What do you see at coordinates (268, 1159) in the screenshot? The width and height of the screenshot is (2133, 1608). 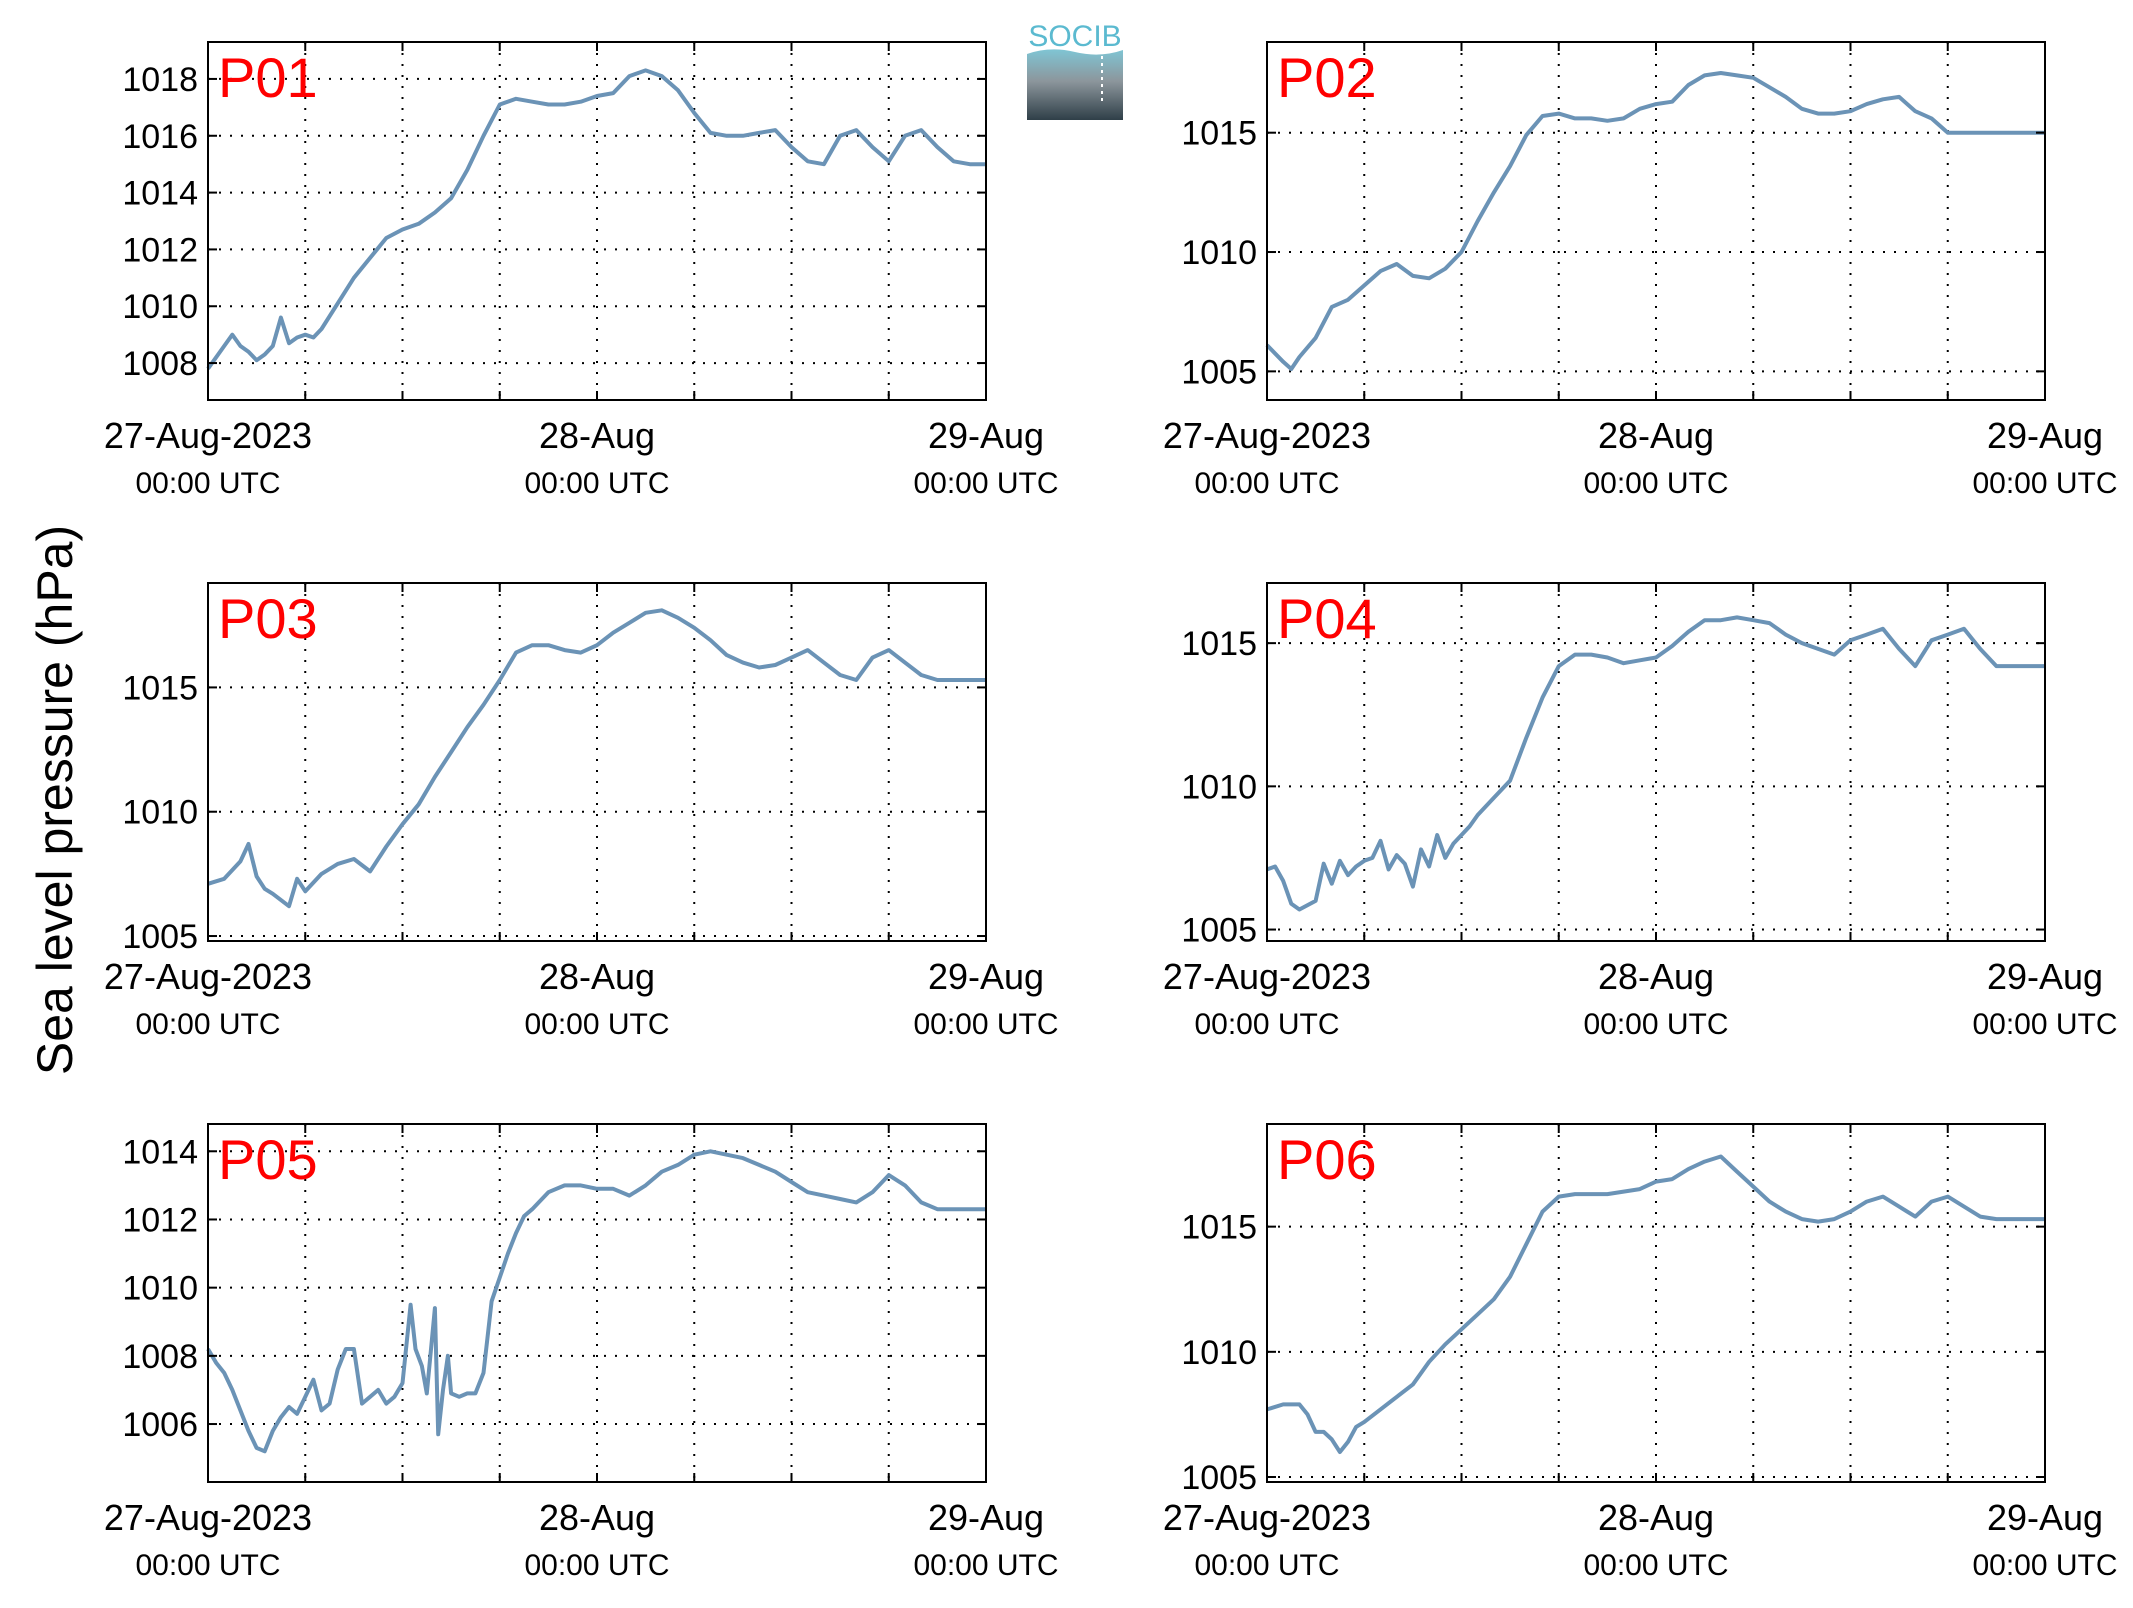 I see `panel-label: P05` at bounding box center [268, 1159].